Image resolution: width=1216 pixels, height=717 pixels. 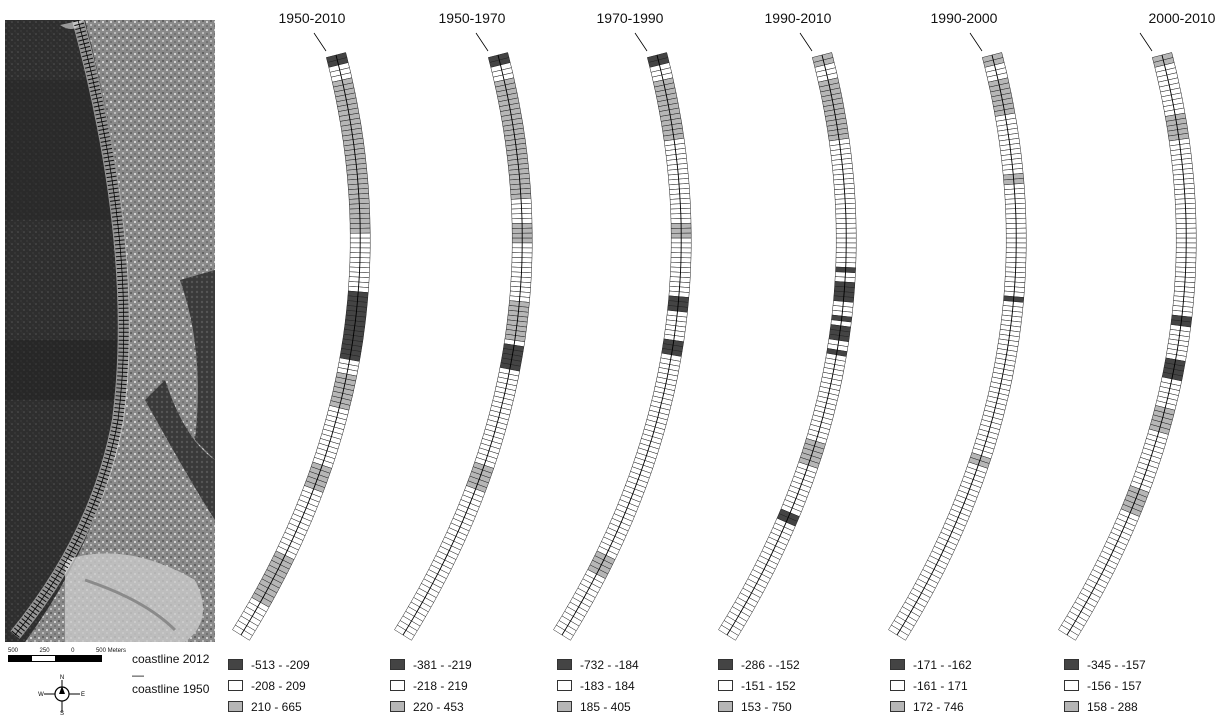 What do you see at coordinates (564, 685) in the screenshot?
I see `legend-swatch-white` at bounding box center [564, 685].